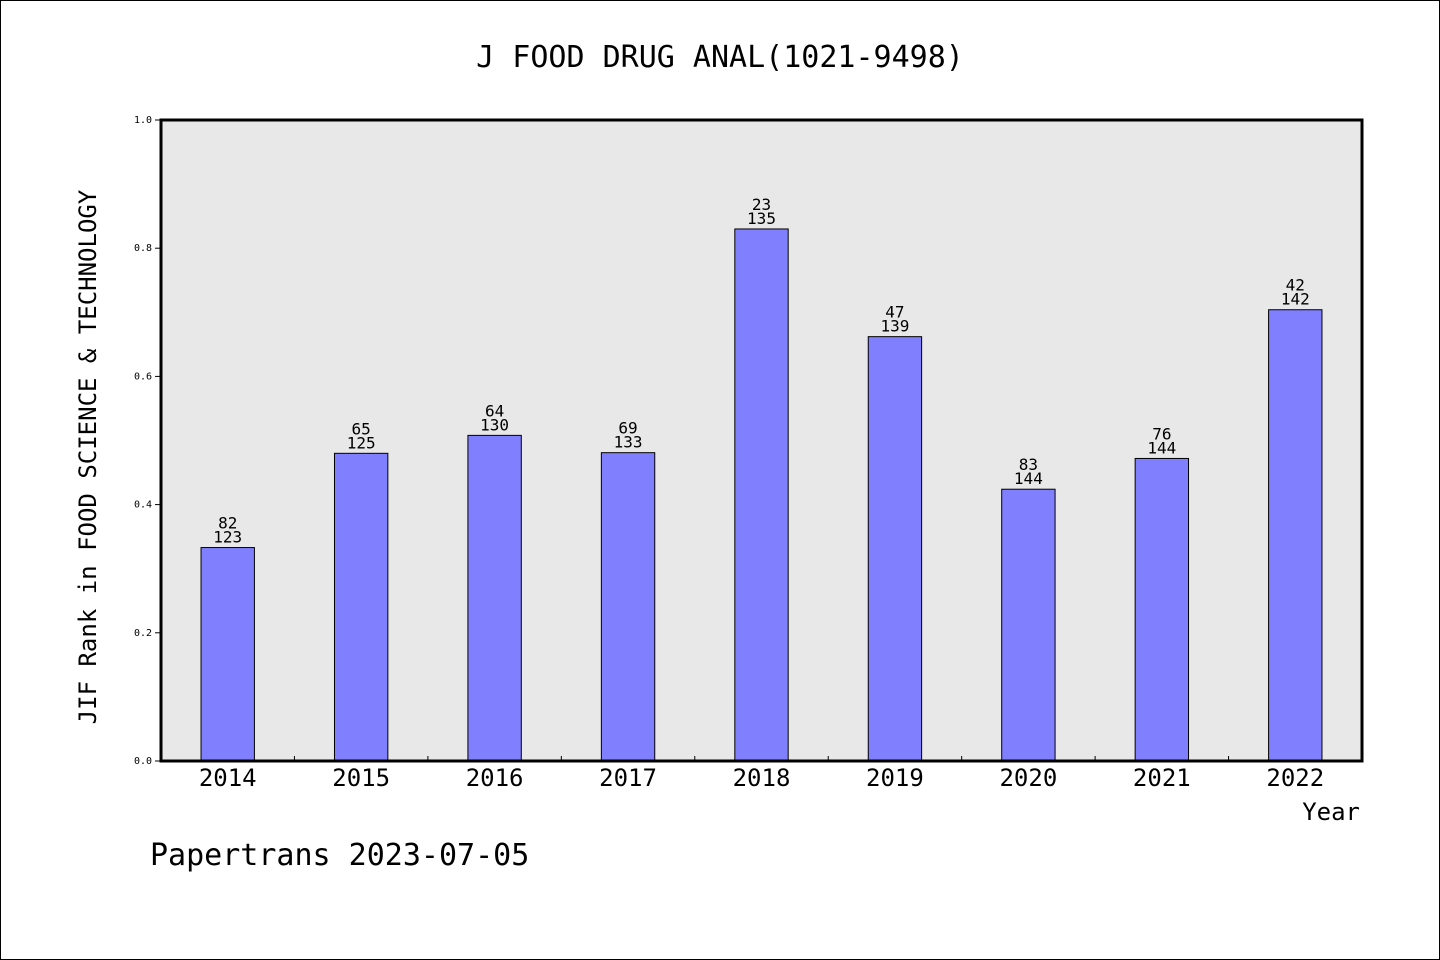  Describe the element at coordinates (227, 654) in the screenshot. I see `bar-2014` at that location.